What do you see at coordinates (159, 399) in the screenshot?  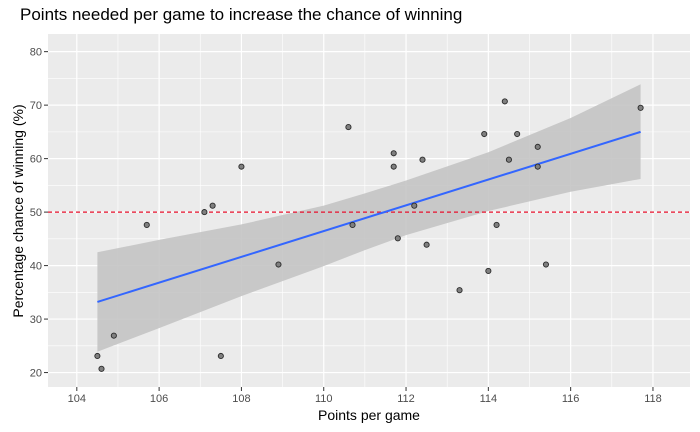 I see `x-tick-label: 106` at bounding box center [159, 399].